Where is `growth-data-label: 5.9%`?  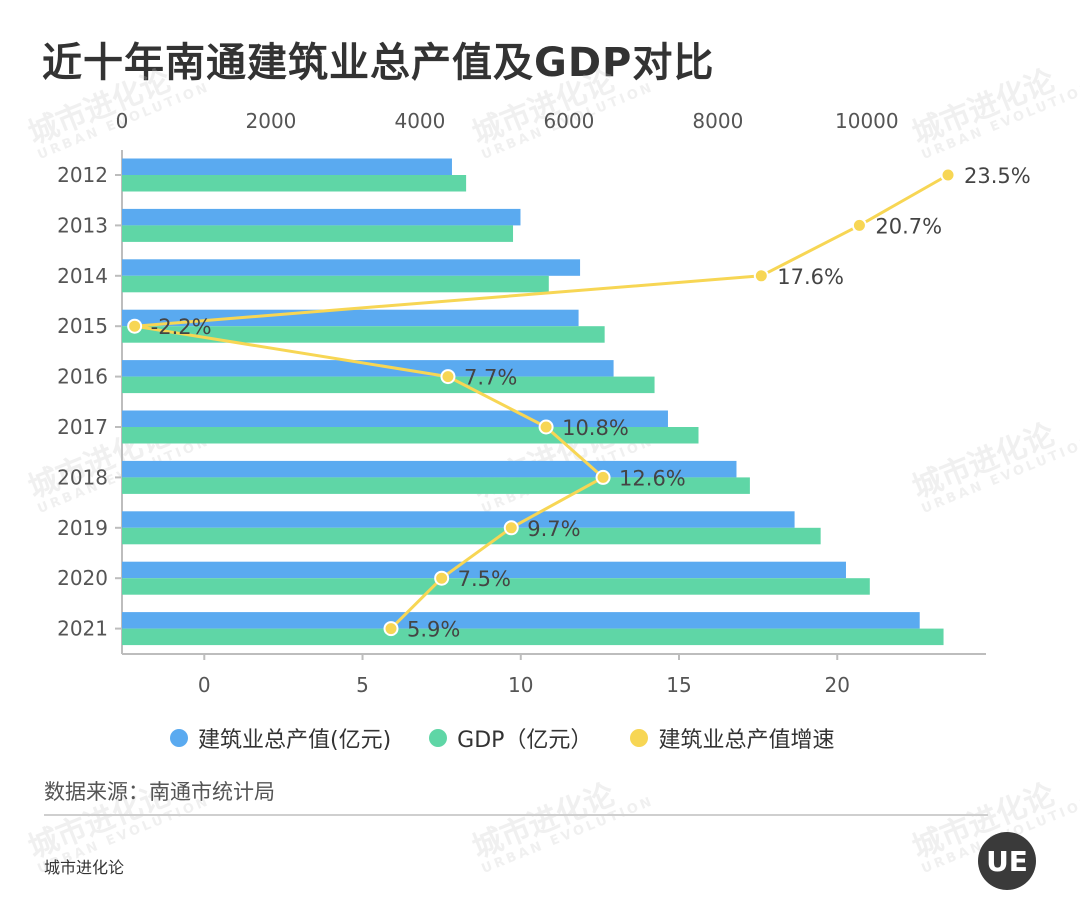
growth-data-label: 5.9% is located at coordinates (433, 630).